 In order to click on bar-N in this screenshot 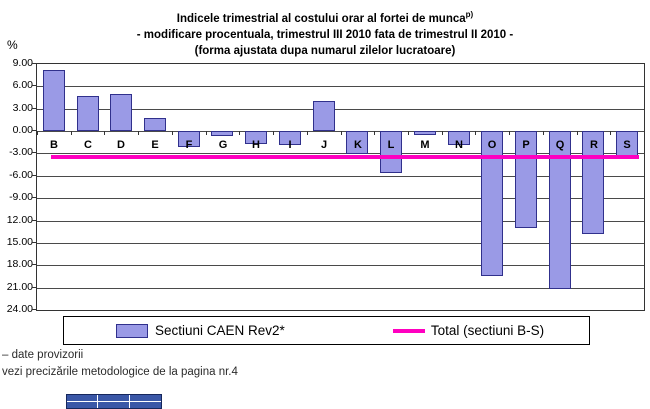, I will do `click(459, 138)`.